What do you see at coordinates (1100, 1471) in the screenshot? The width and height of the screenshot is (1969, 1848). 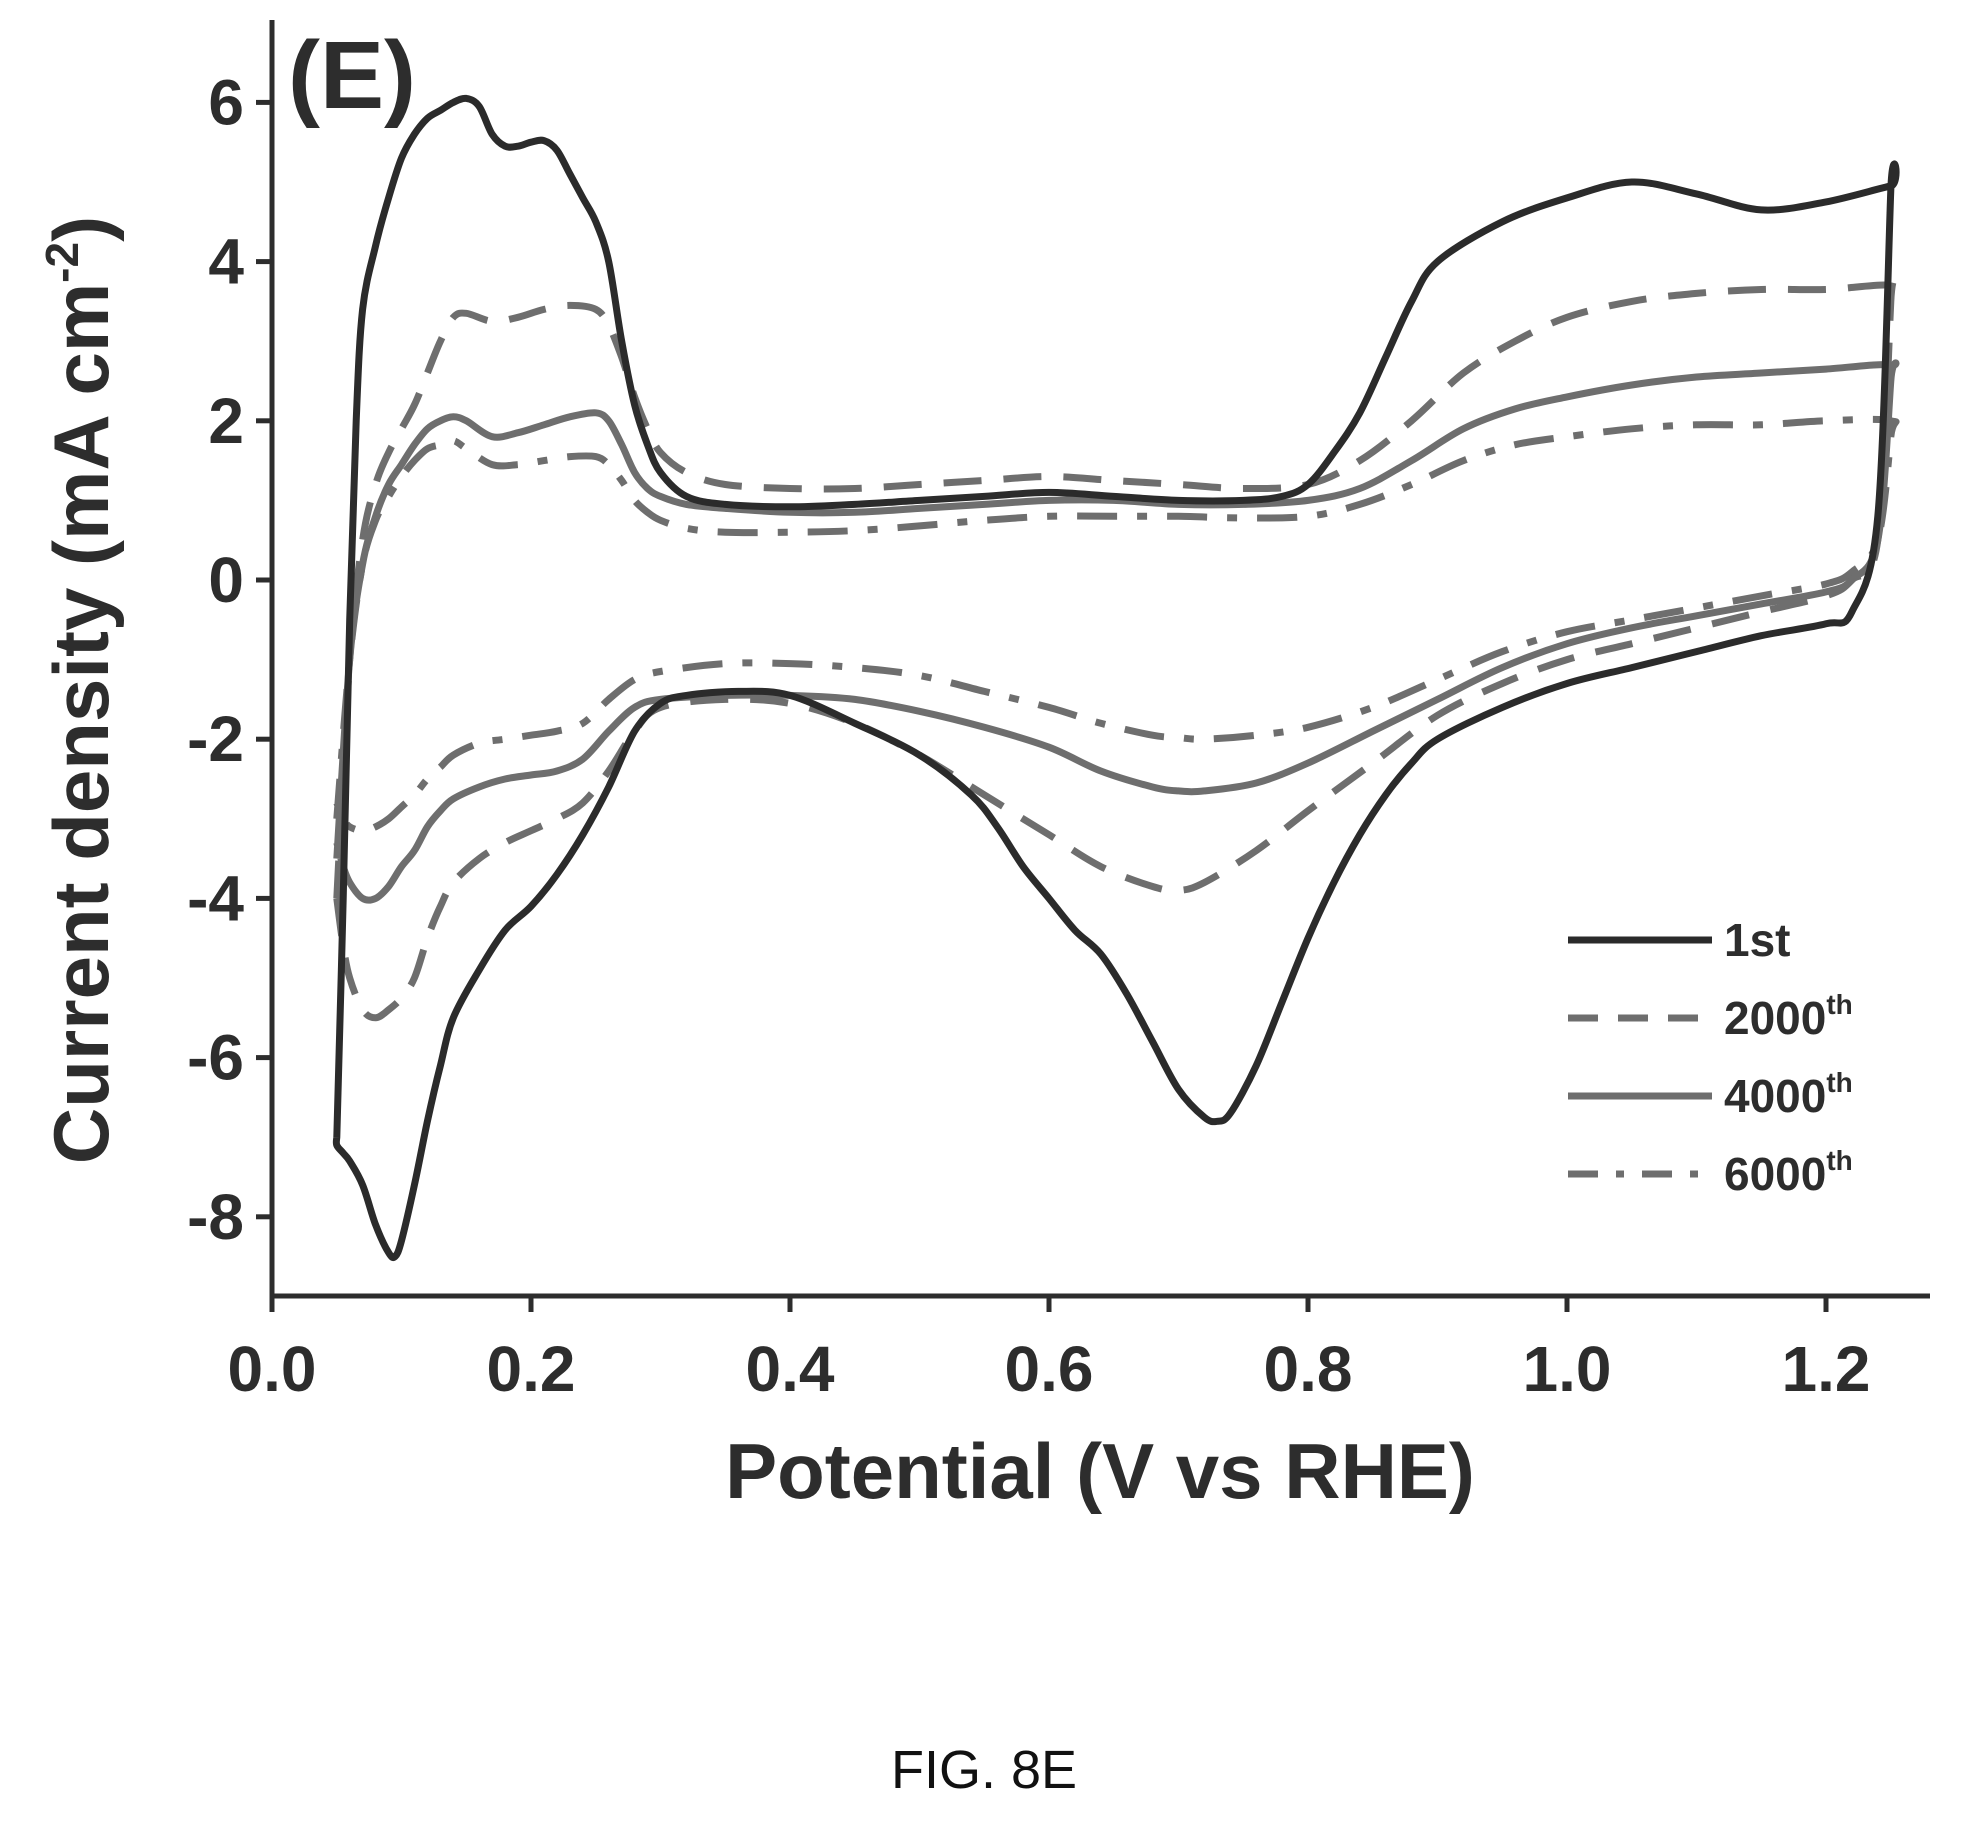 I see `x-axis-title: Potential (V vs RHE)` at bounding box center [1100, 1471].